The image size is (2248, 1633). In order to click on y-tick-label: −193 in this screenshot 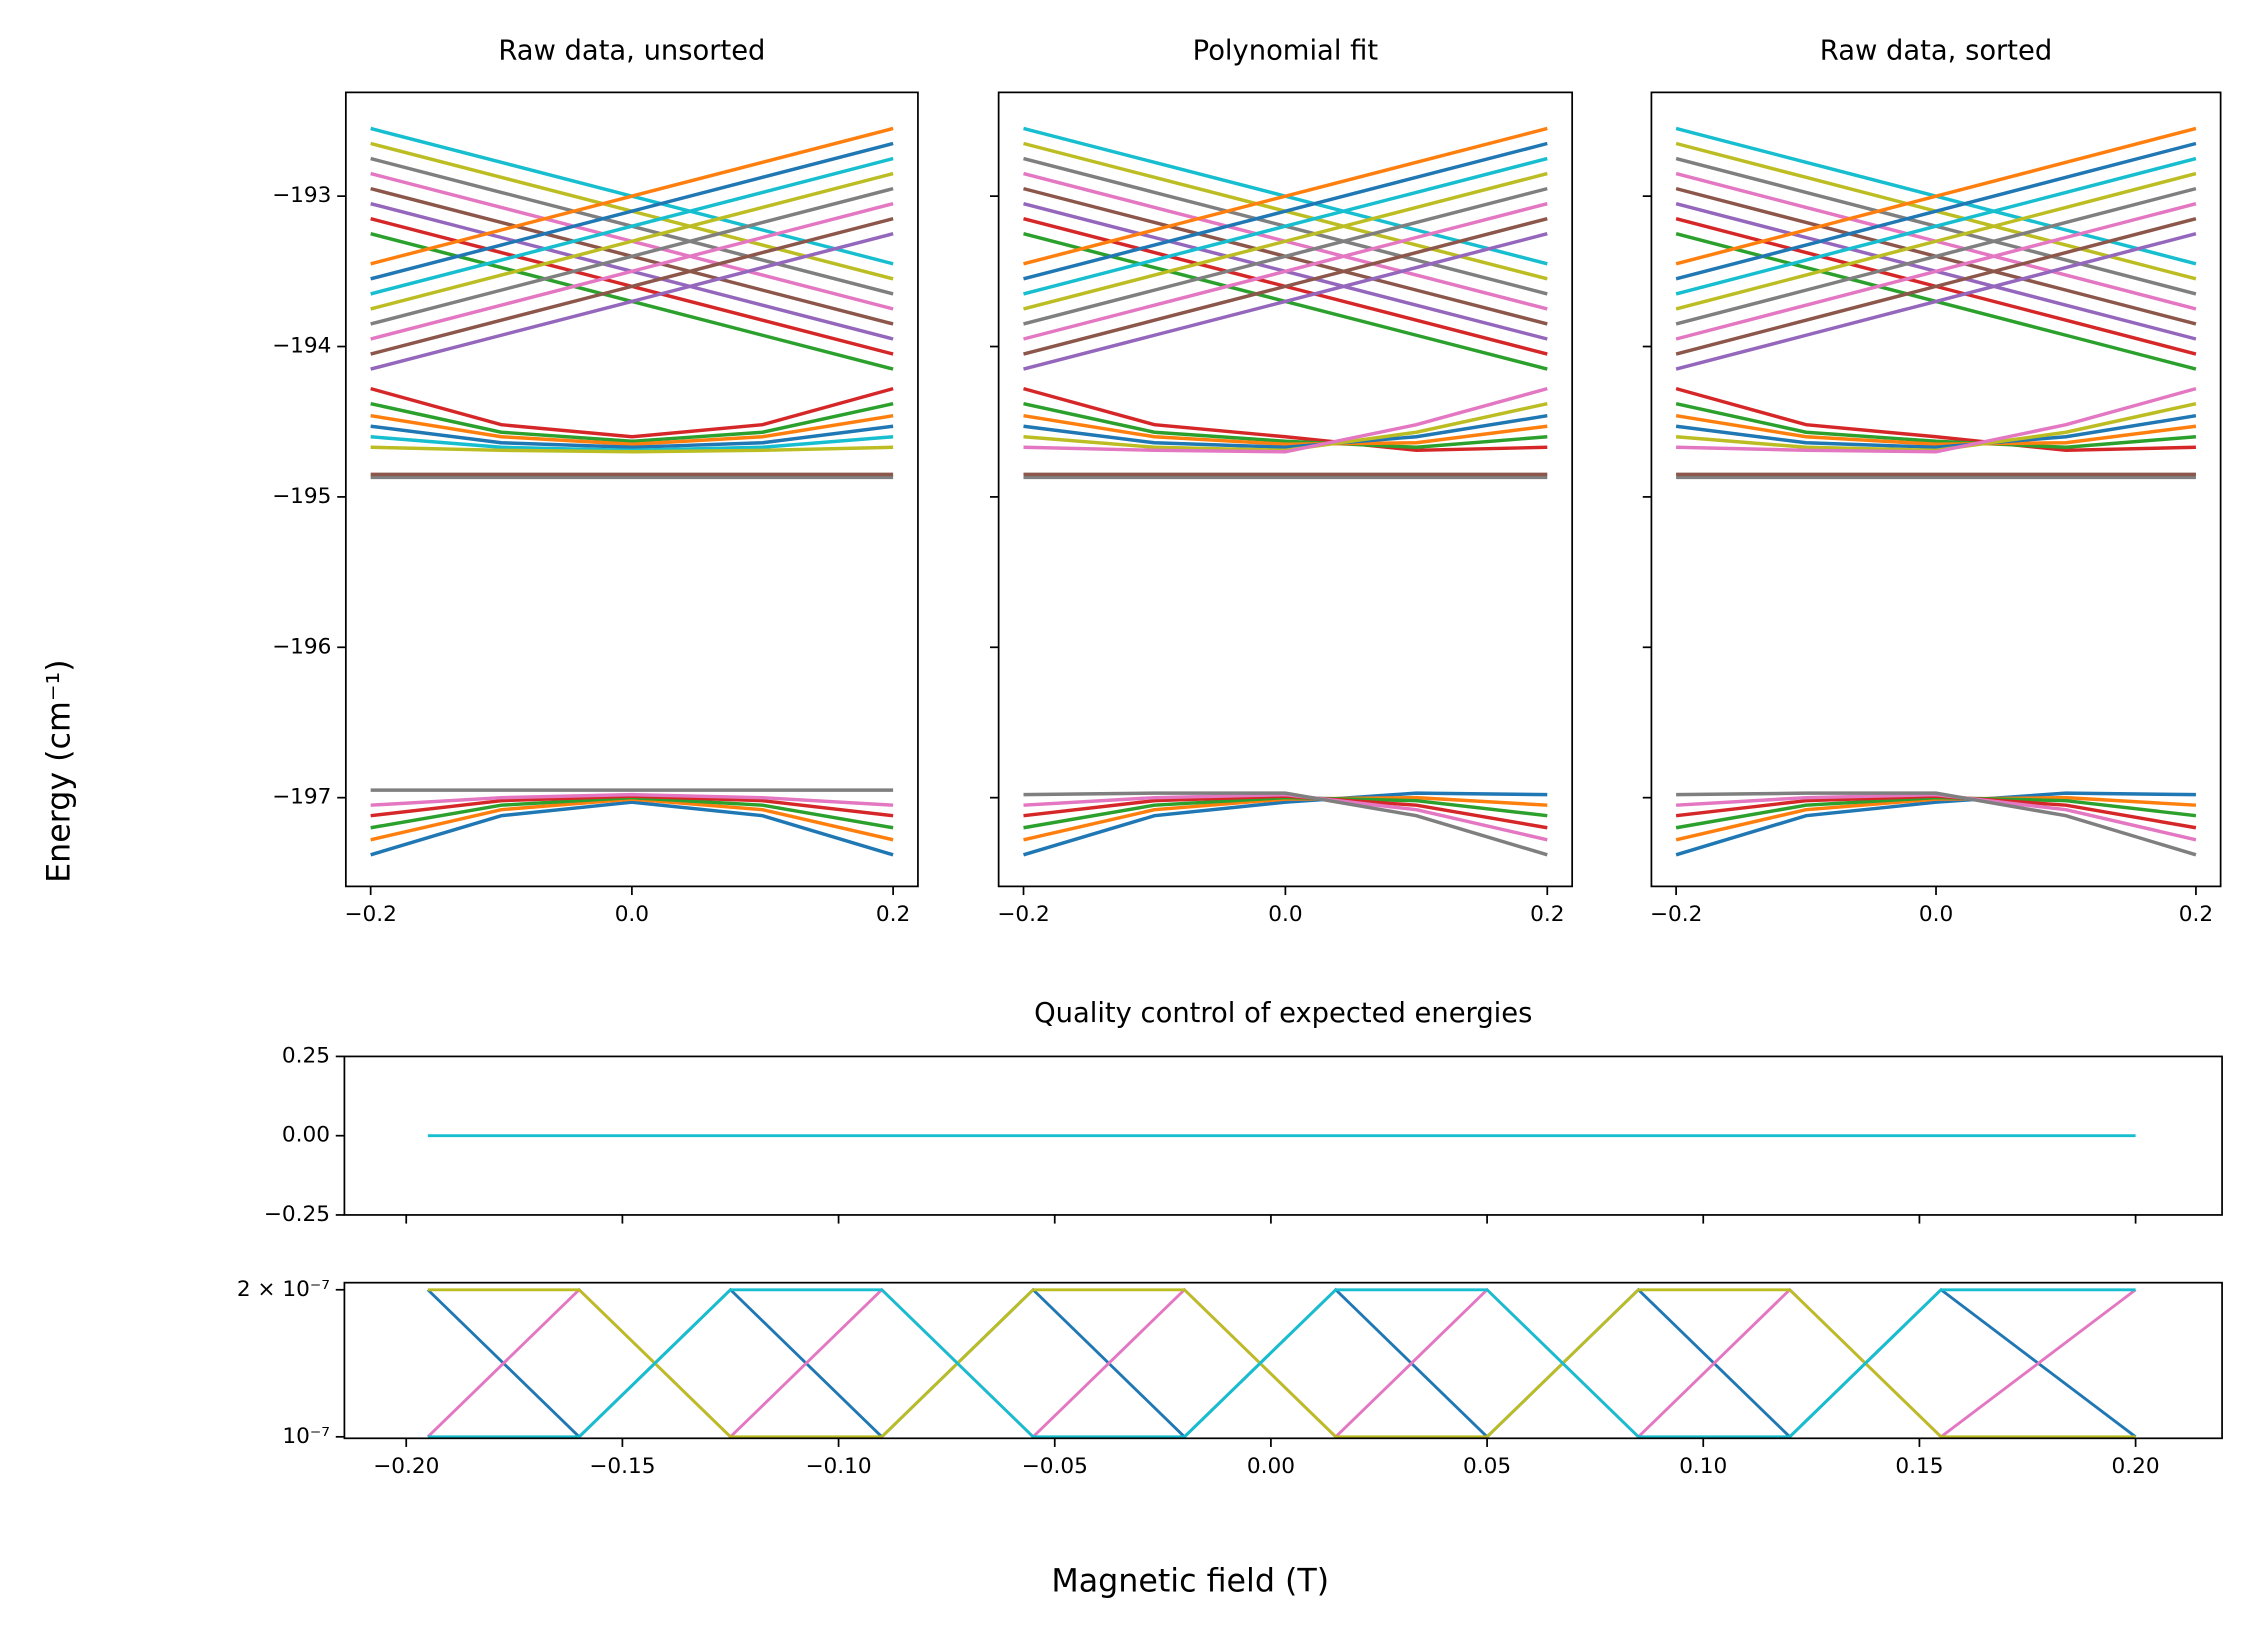, I will do `click(301, 195)`.